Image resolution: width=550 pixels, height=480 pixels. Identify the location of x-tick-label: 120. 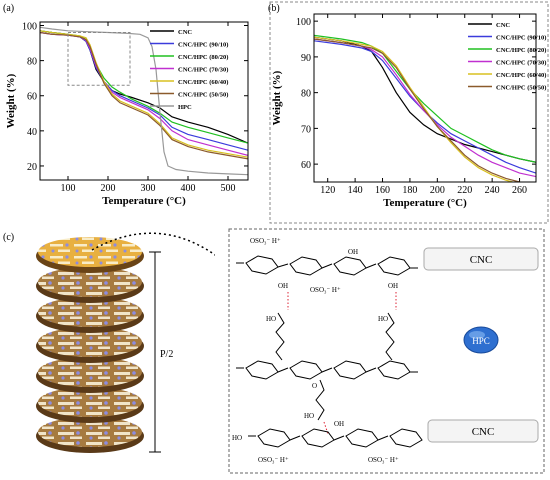
(327, 190).